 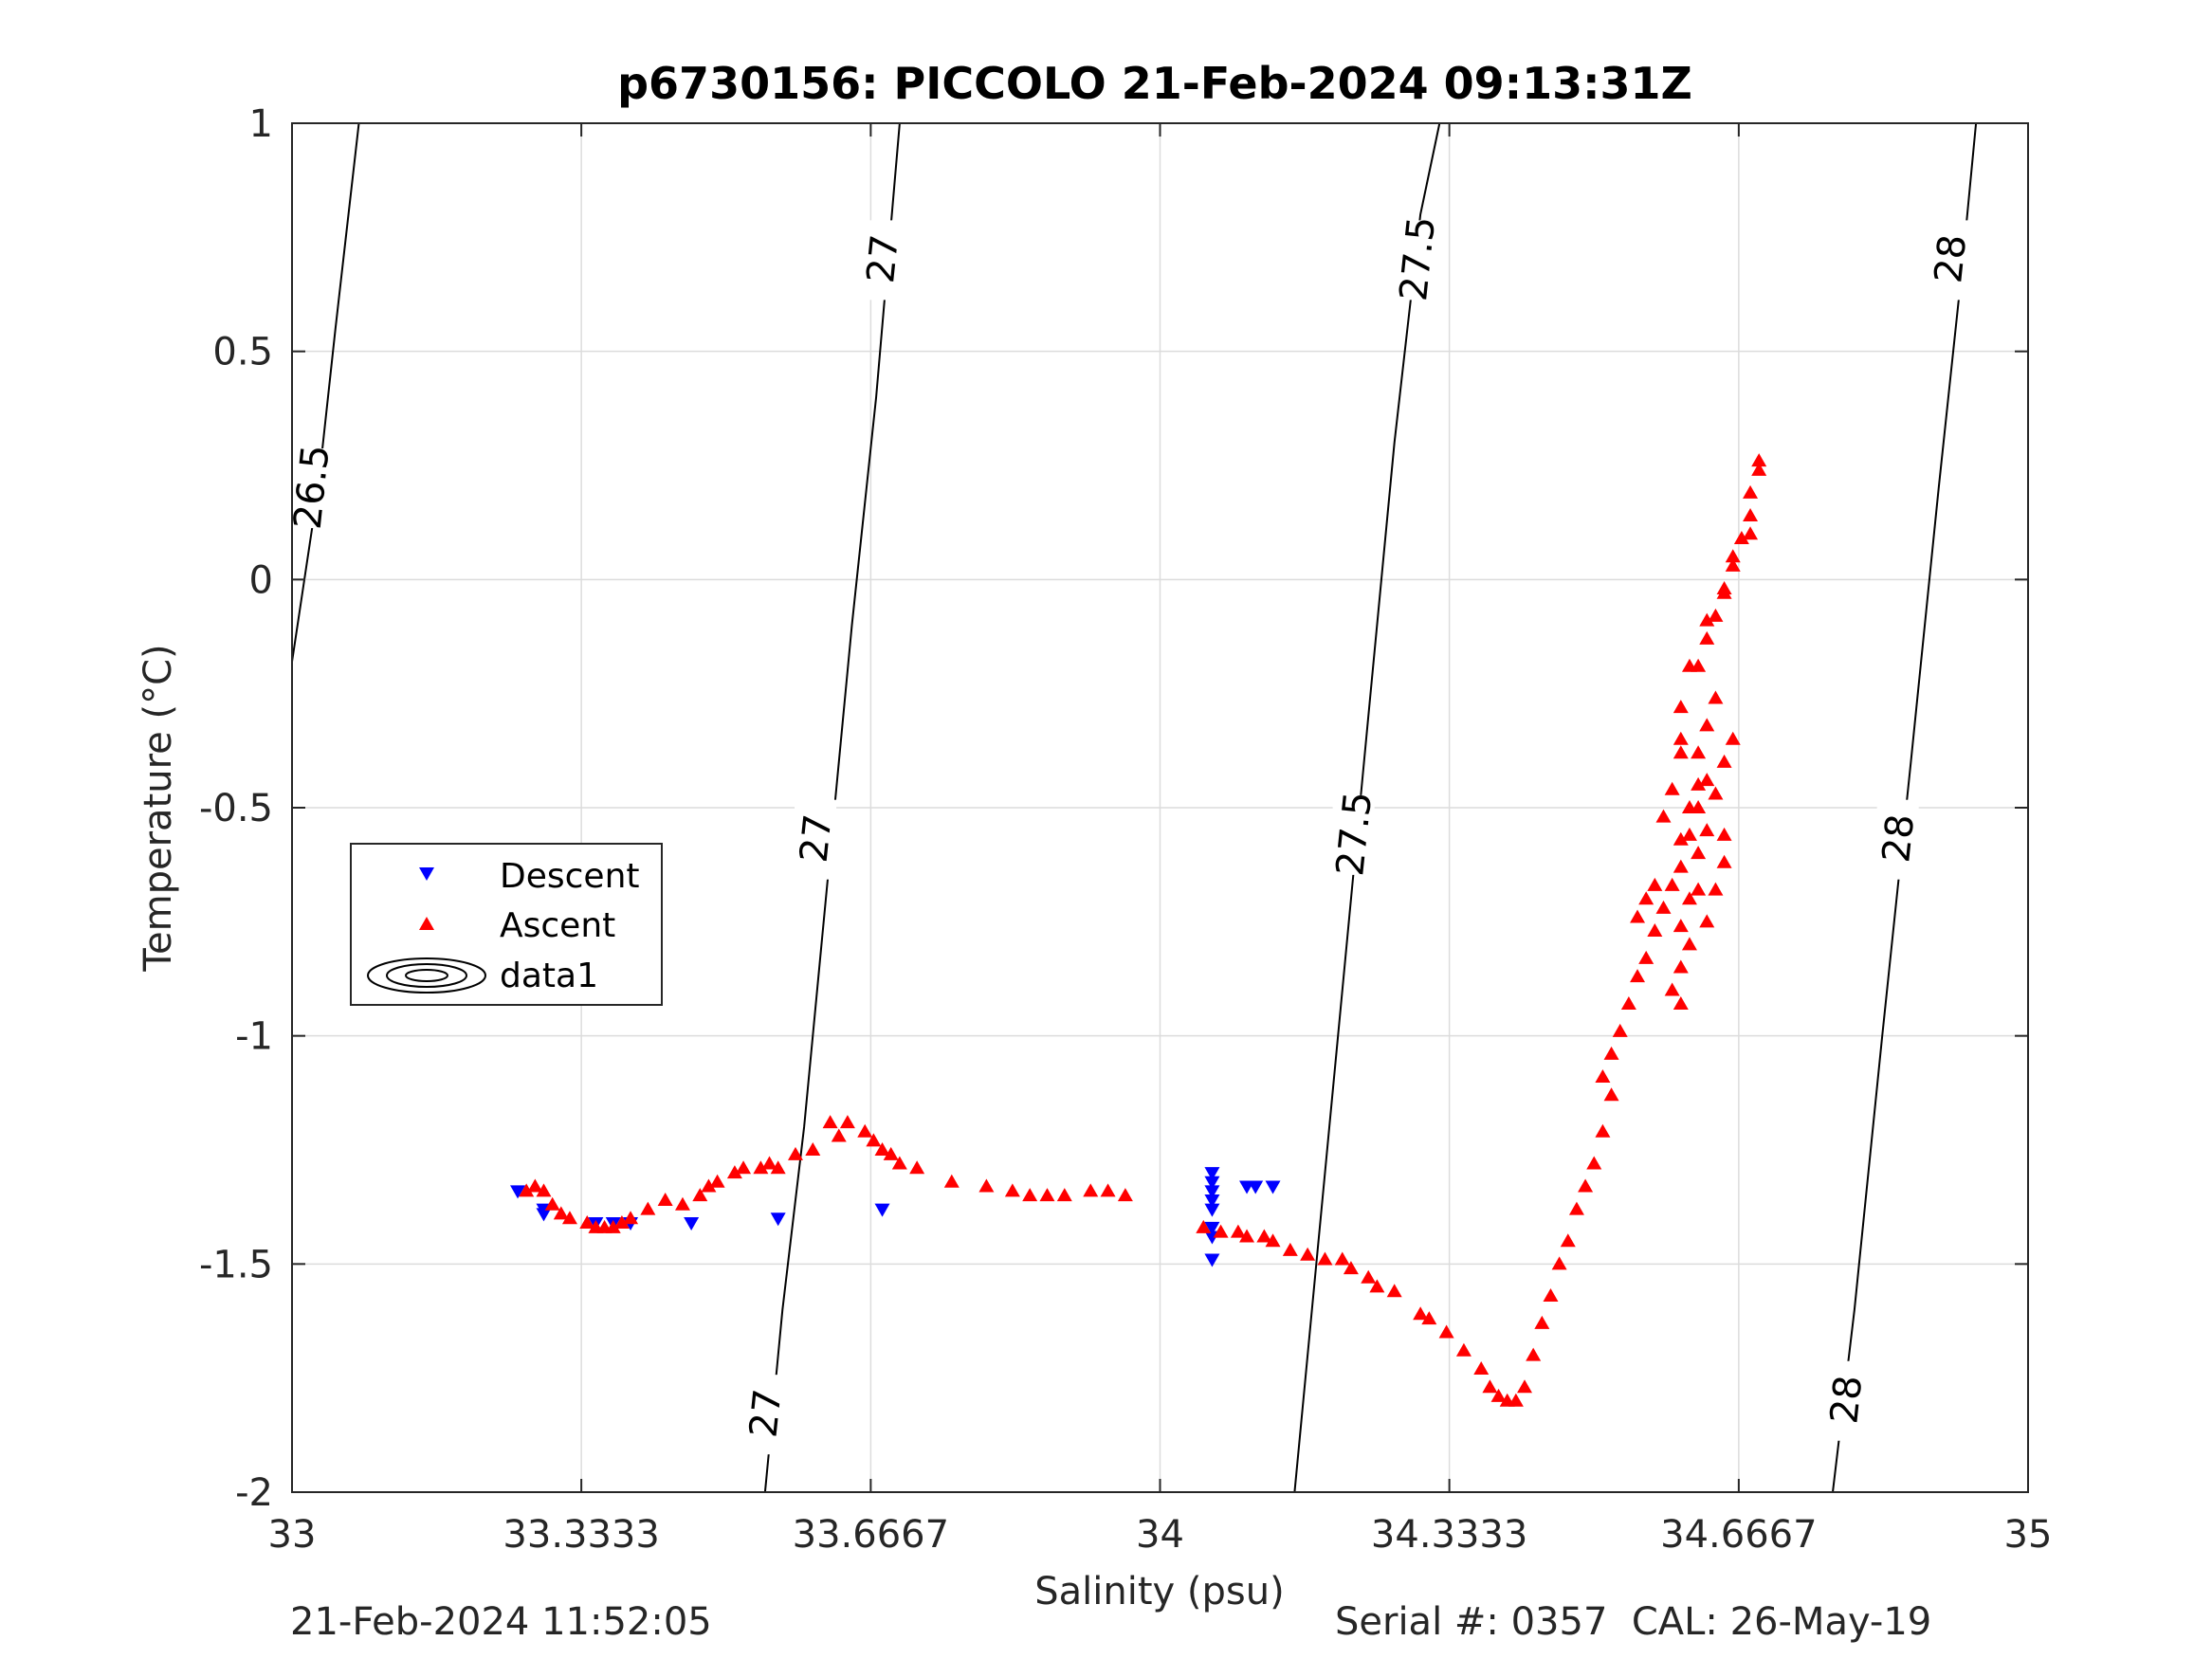 I want to click on x-tick-label: 33, so click(x=292, y=1535).